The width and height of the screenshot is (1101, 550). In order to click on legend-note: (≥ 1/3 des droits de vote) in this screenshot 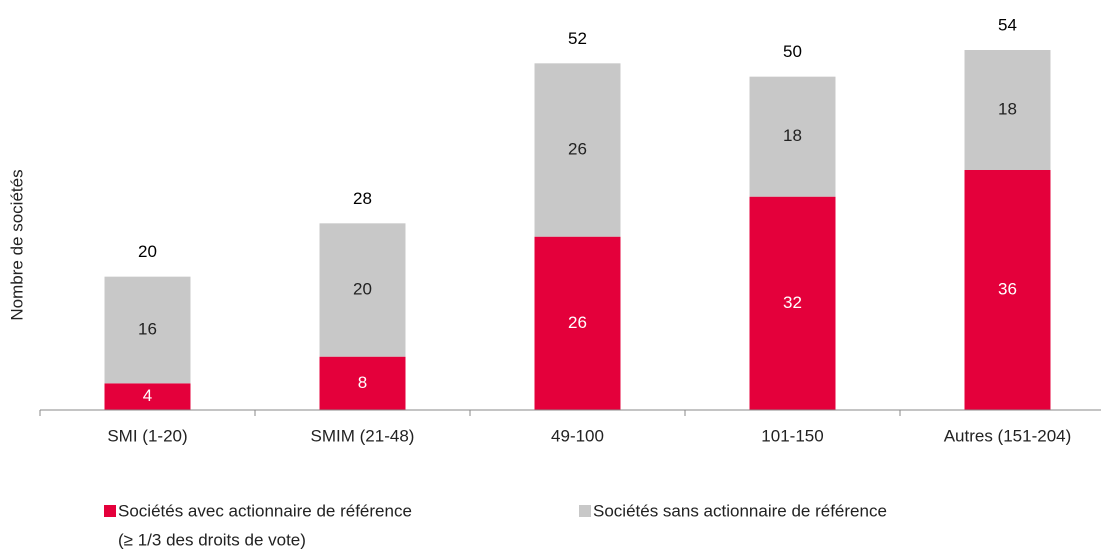, I will do `click(212, 539)`.